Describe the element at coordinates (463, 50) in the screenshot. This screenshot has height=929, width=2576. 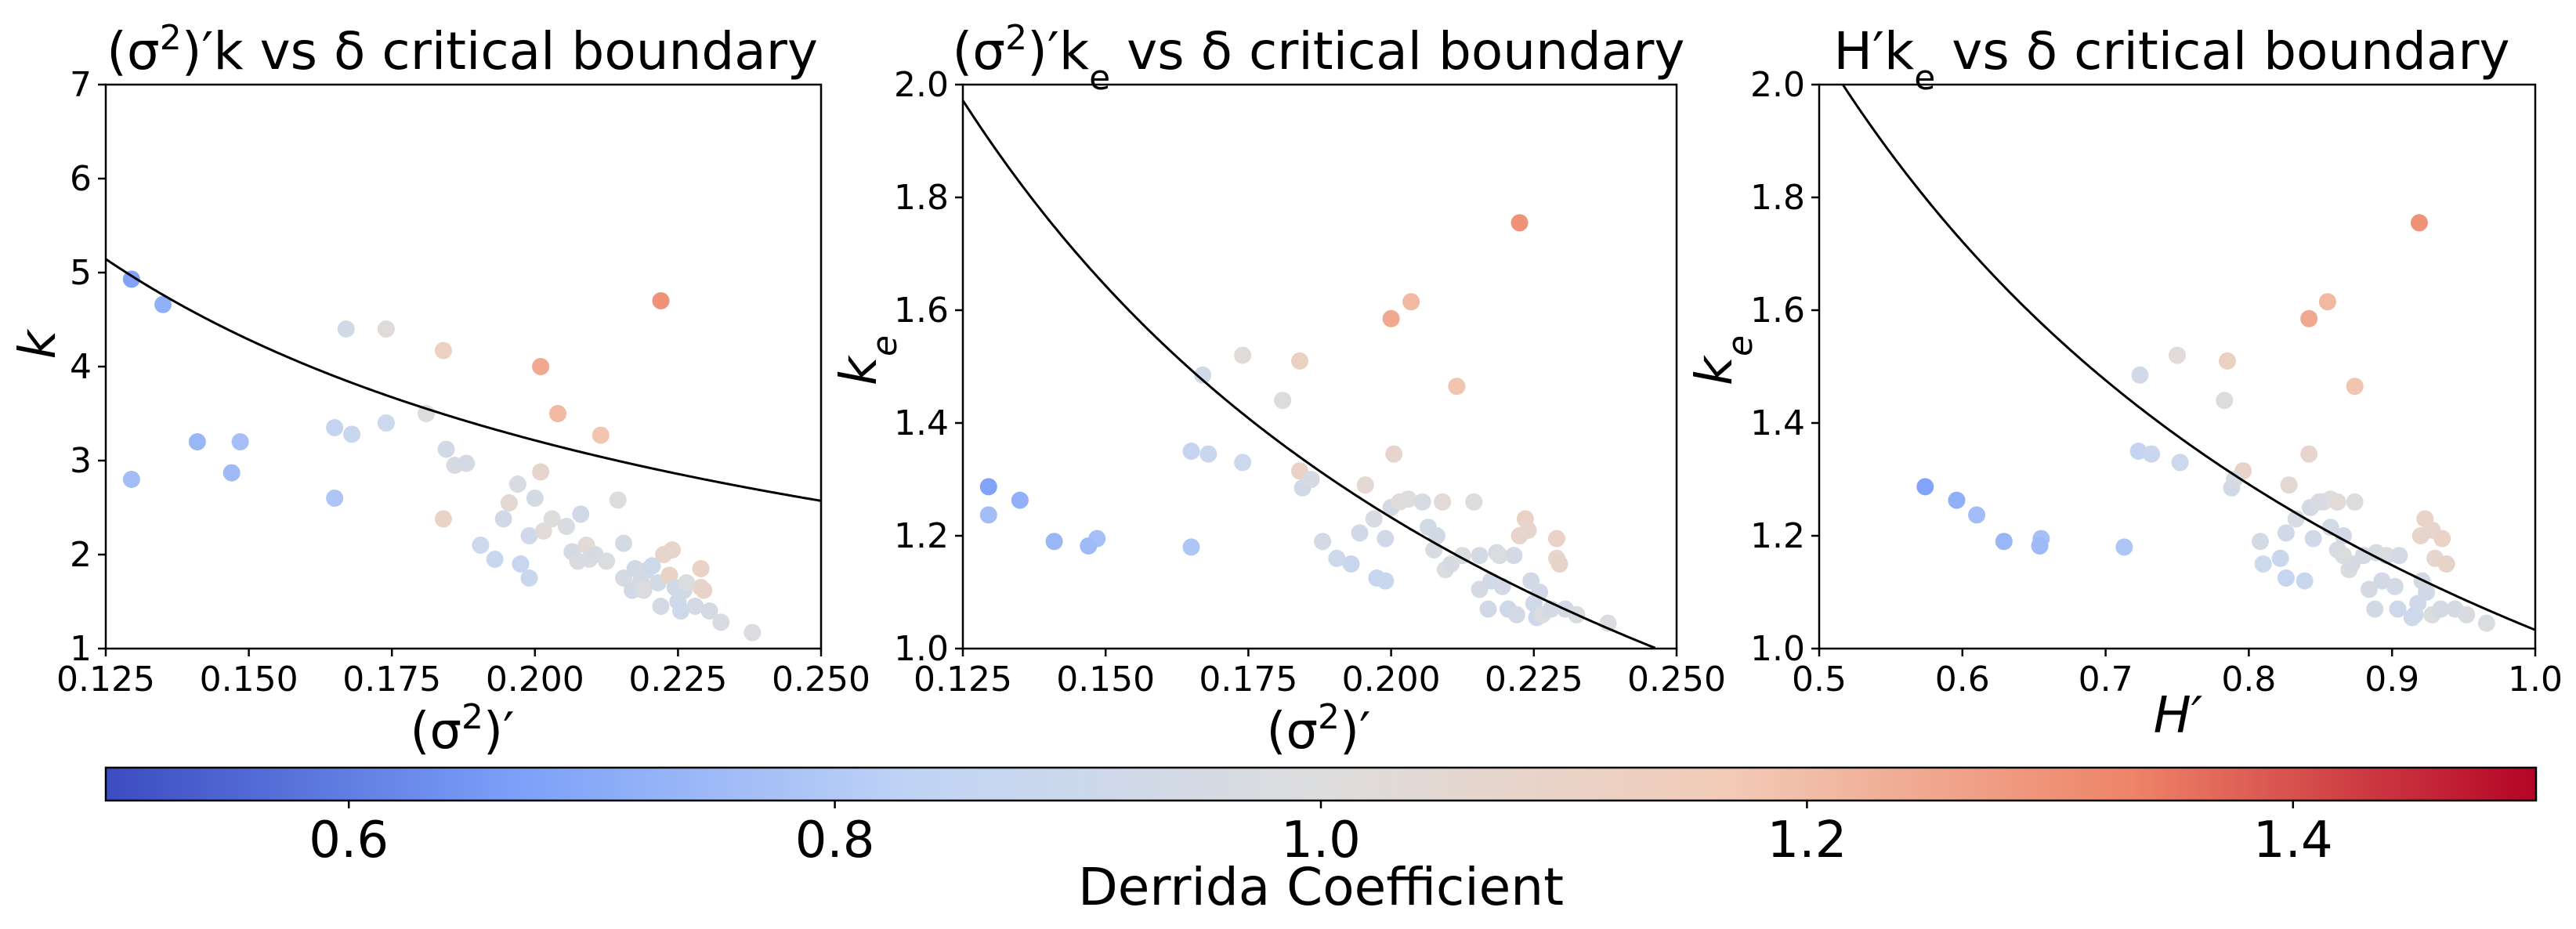
I see `panel-k-title: (σ2)′k vs δ critical boundary` at that location.